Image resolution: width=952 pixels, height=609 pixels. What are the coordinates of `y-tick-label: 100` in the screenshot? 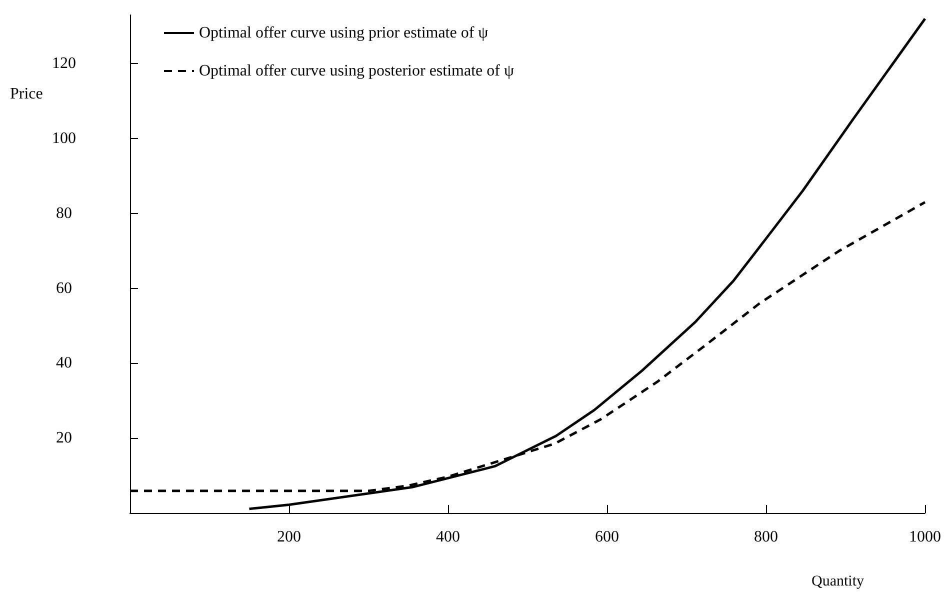 It's located at (64, 139).